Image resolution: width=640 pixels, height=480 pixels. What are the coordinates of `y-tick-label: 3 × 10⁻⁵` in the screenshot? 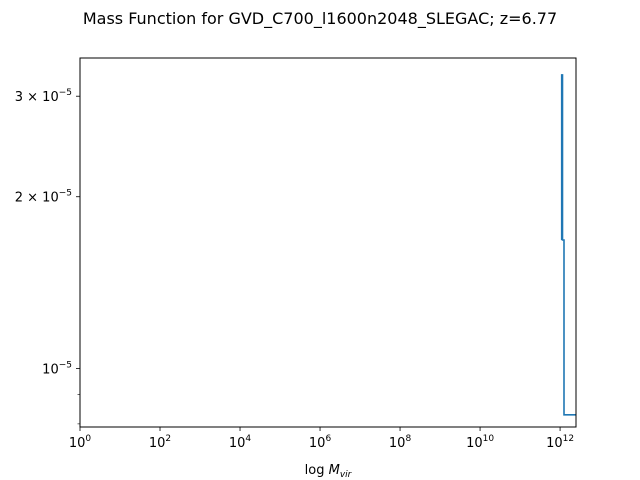 It's located at (43, 96).